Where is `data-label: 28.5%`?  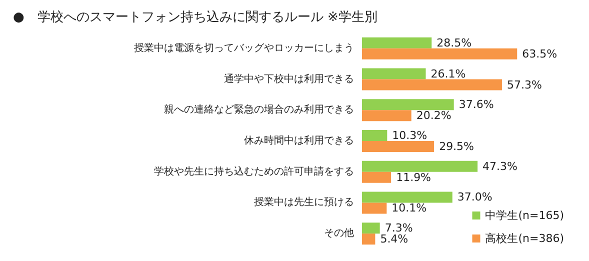
data-label: 28.5% is located at coordinates (454, 43).